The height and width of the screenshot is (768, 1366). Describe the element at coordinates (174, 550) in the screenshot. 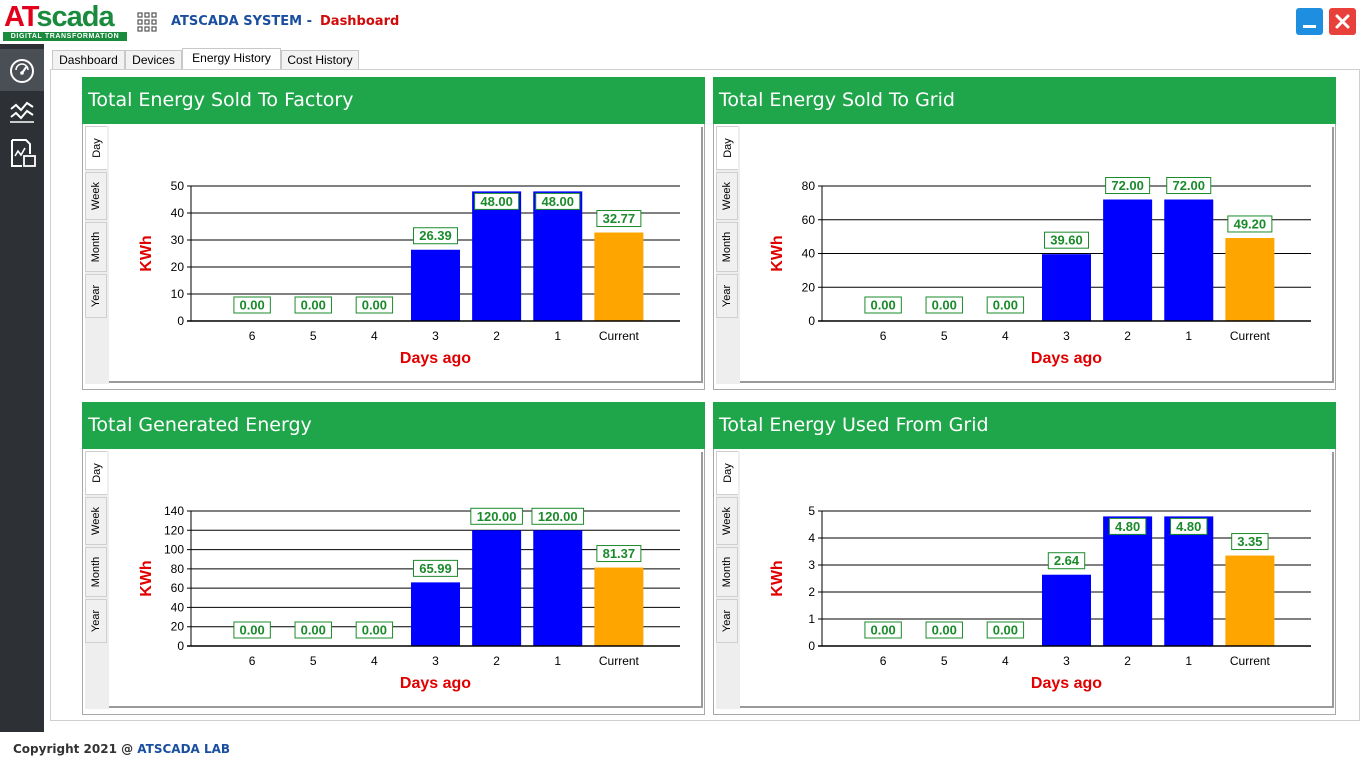

I see `y-tick-label: 100` at that location.